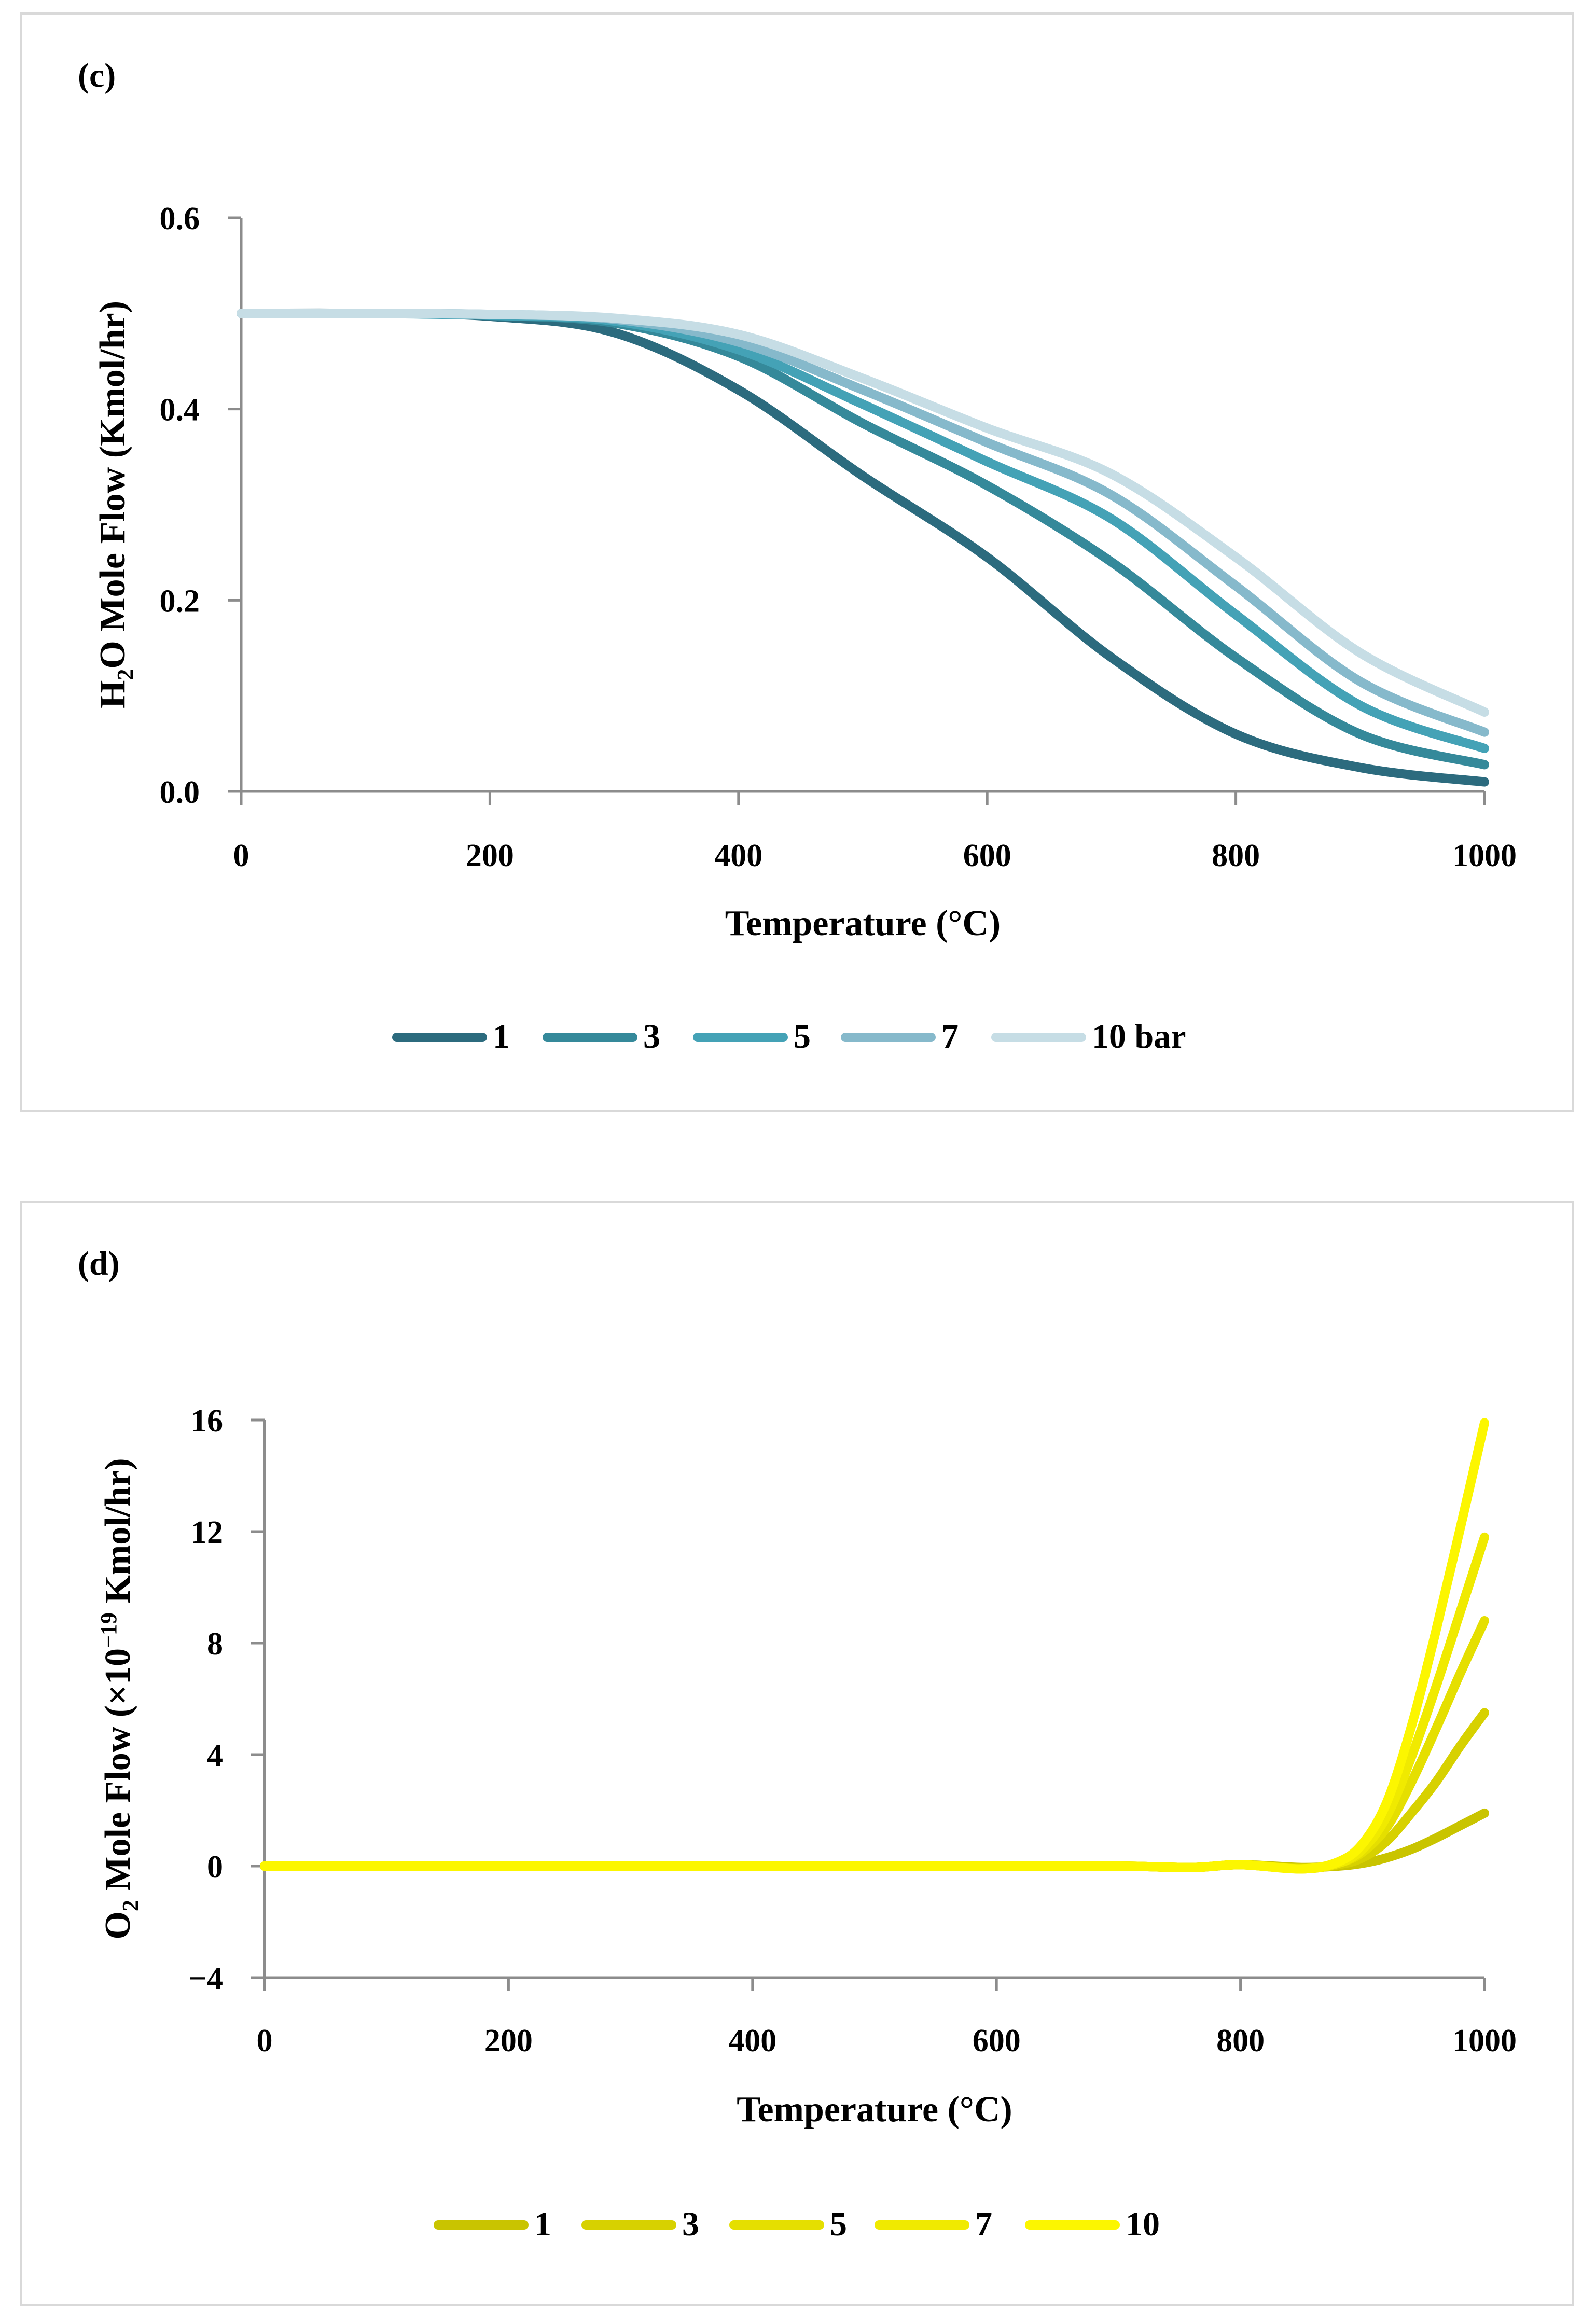  I want to click on panel-label: (c), so click(97, 75).